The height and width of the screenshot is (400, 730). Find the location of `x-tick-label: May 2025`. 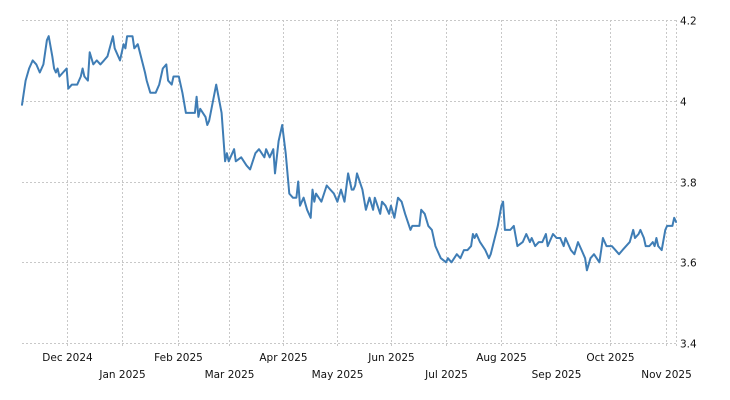

x-tick-label: May 2025 is located at coordinates (338, 375).